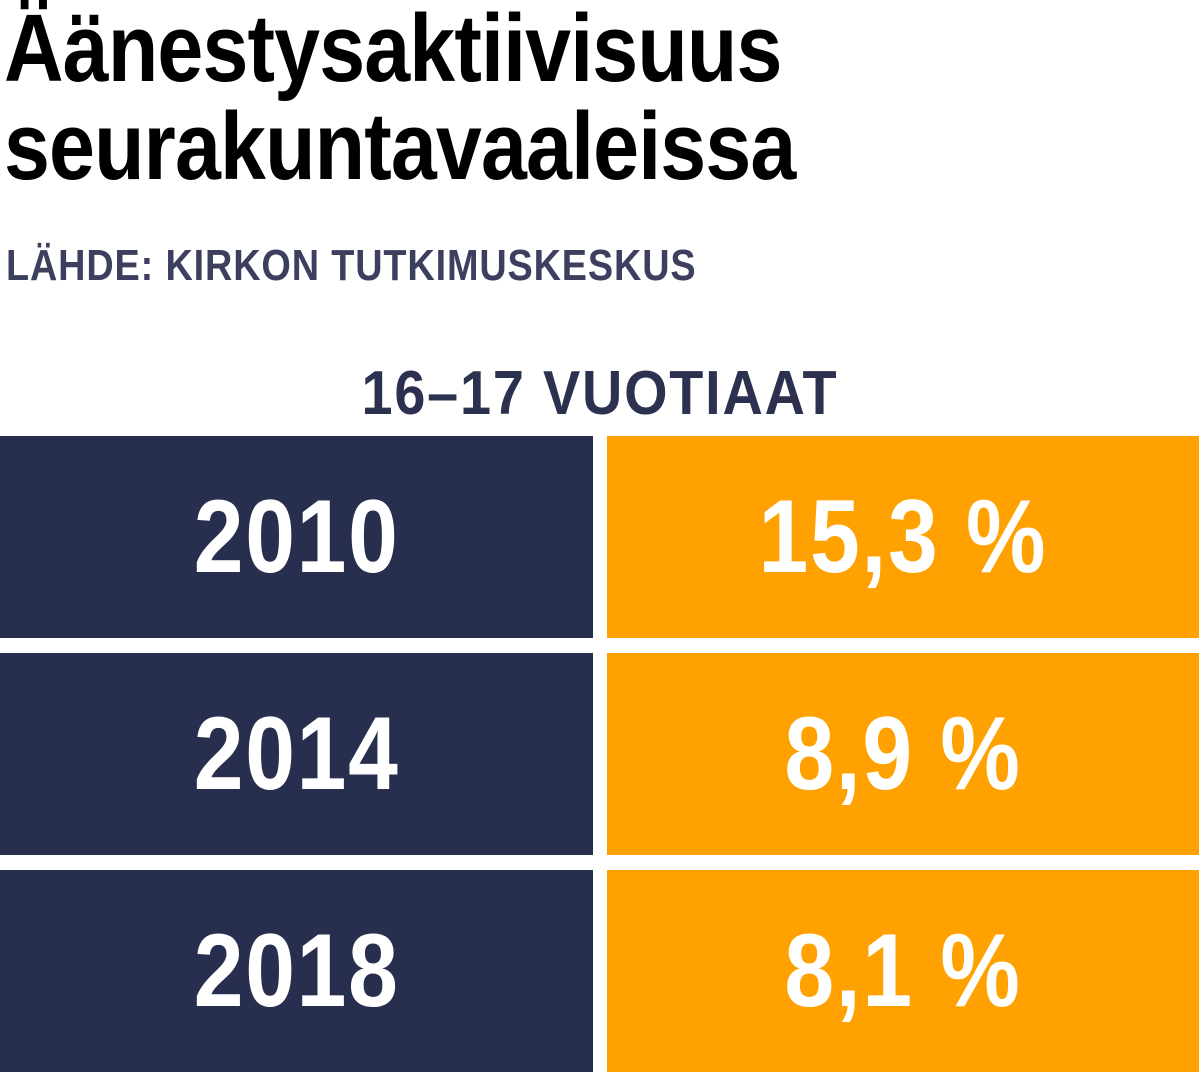  I want to click on year-label: 2014, so click(296, 753).